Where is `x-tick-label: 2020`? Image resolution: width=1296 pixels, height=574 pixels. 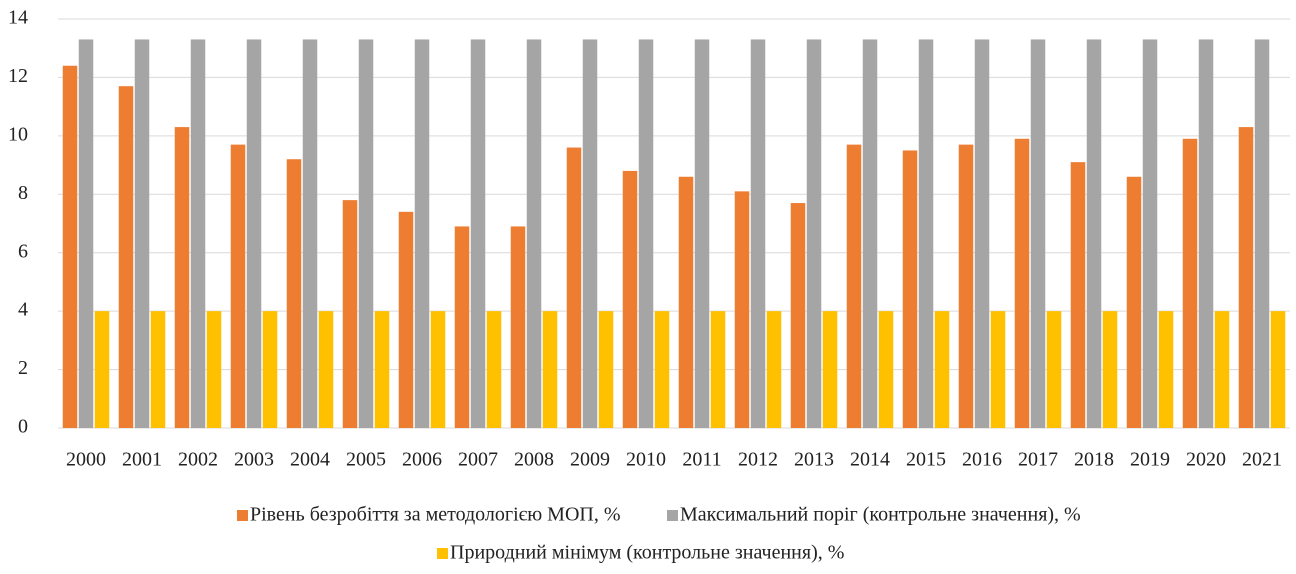 x-tick-label: 2020 is located at coordinates (1206, 460).